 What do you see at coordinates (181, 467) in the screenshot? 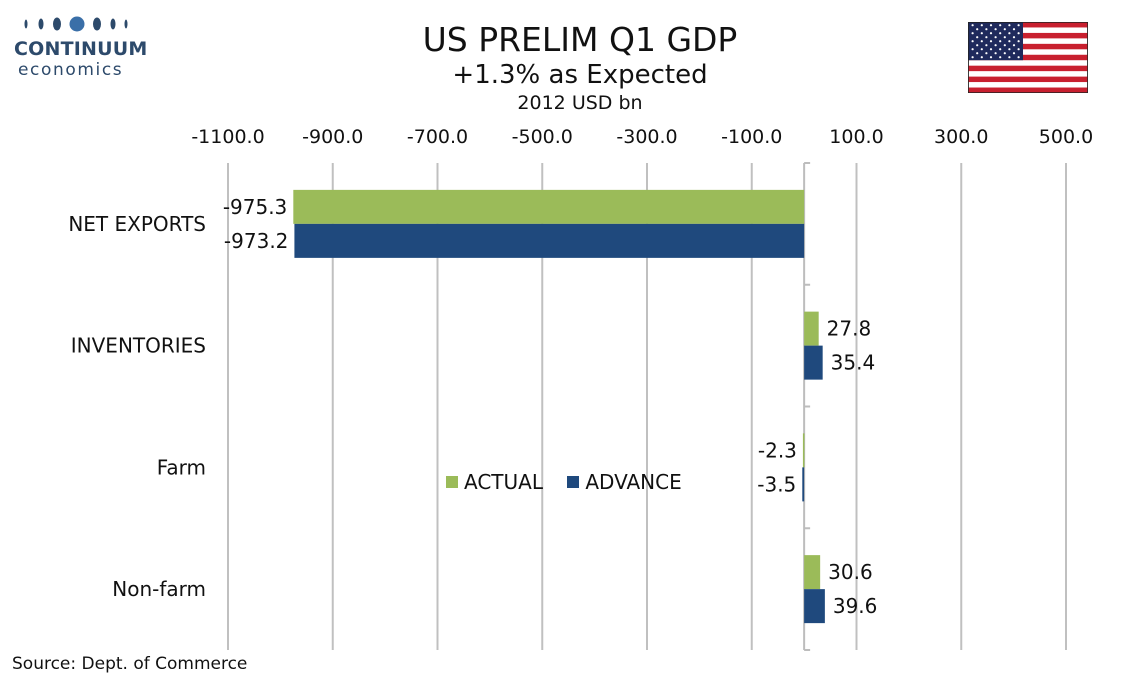
I see `category-label: Farm` at bounding box center [181, 467].